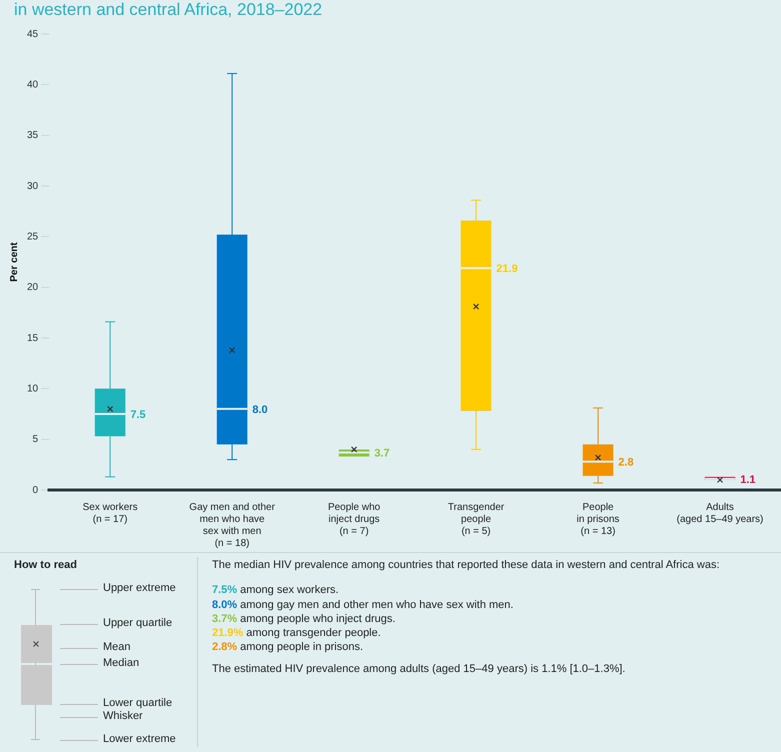 The image size is (781, 752). I want to click on text: Mean, so click(117, 647).